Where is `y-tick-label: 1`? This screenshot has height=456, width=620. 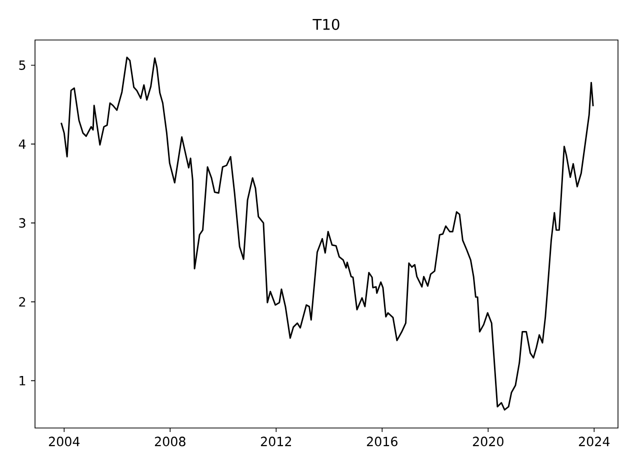
y-tick-label: 1 is located at coordinates (23, 381).